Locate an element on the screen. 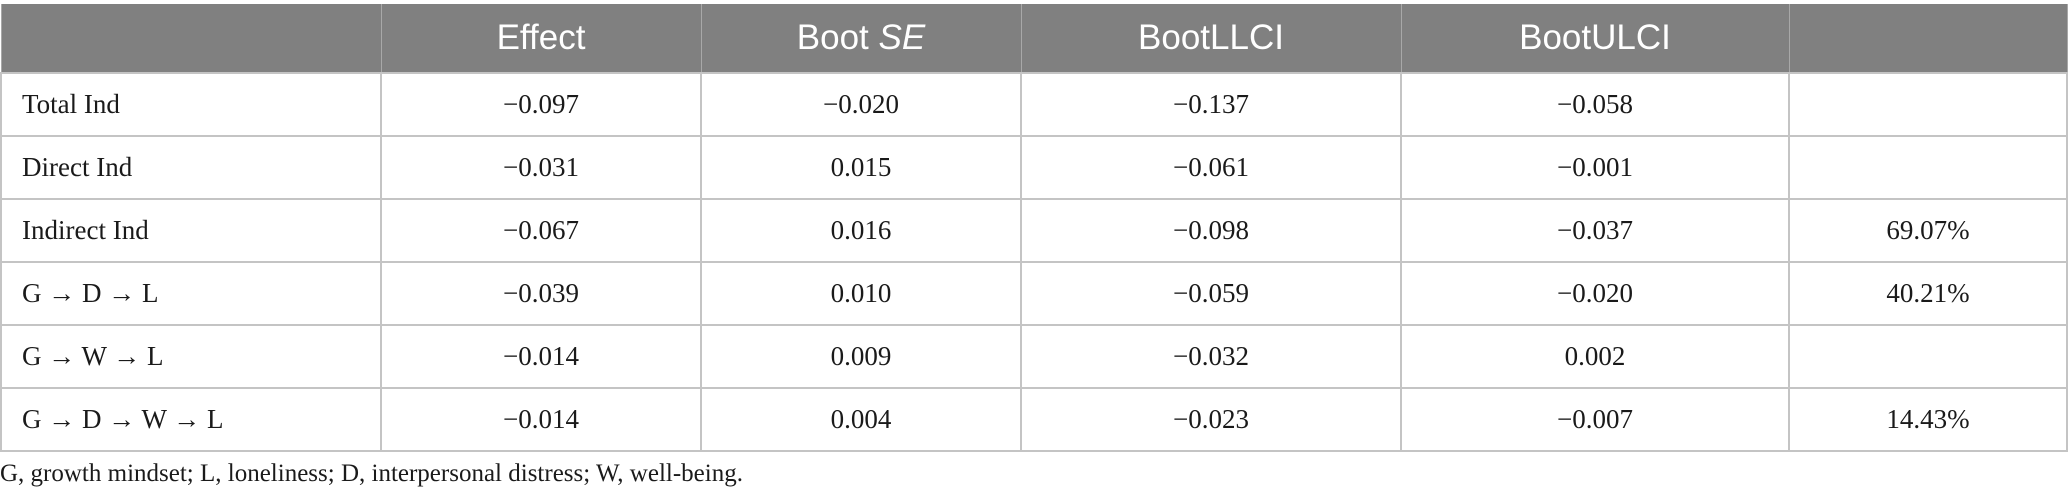  cell-bootllci: −0.137 is located at coordinates (1211, 104).